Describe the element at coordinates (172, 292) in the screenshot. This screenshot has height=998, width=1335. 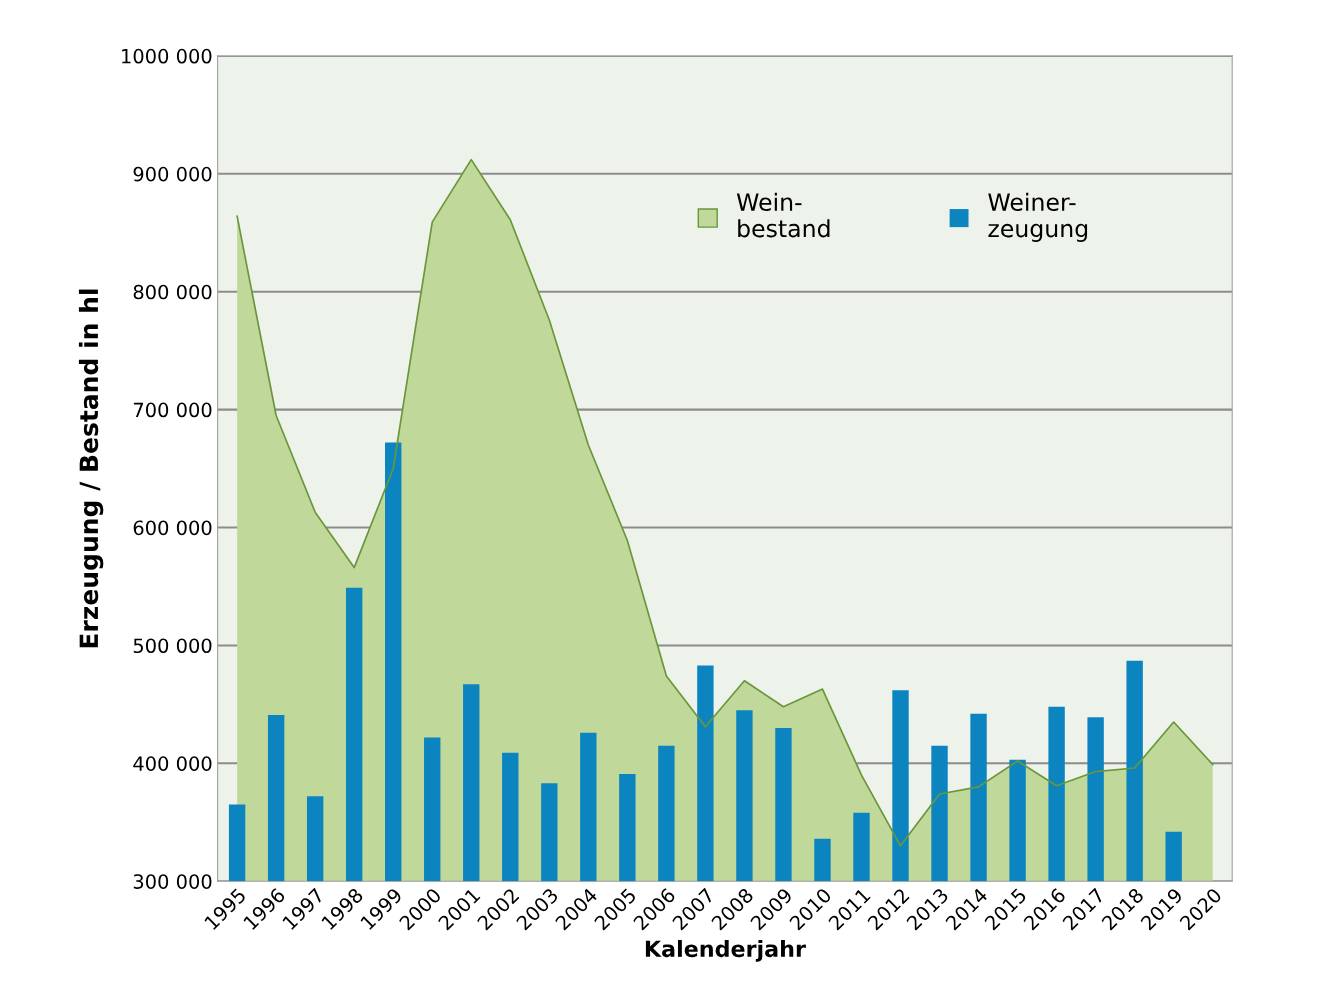
I see `y-tick-label: 800 000` at that location.